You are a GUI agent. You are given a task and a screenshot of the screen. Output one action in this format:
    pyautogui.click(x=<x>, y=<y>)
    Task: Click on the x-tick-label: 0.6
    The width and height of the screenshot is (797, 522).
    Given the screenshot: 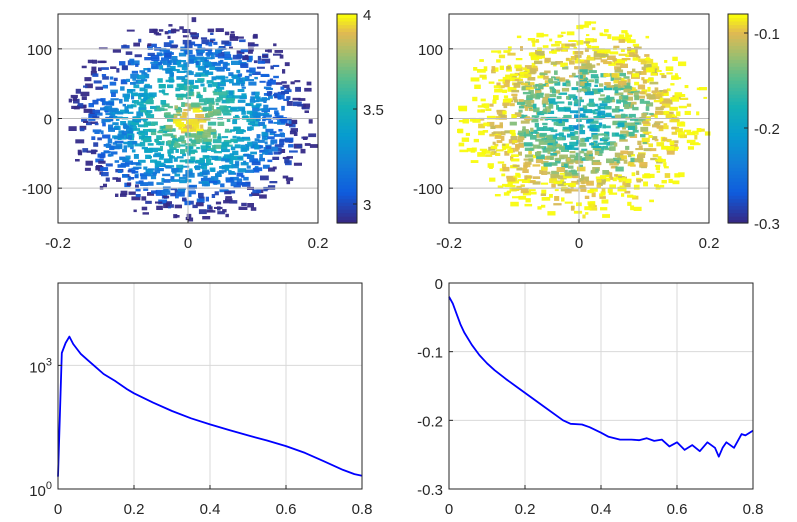 What is the action you would take?
    pyautogui.click(x=677, y=509)
    